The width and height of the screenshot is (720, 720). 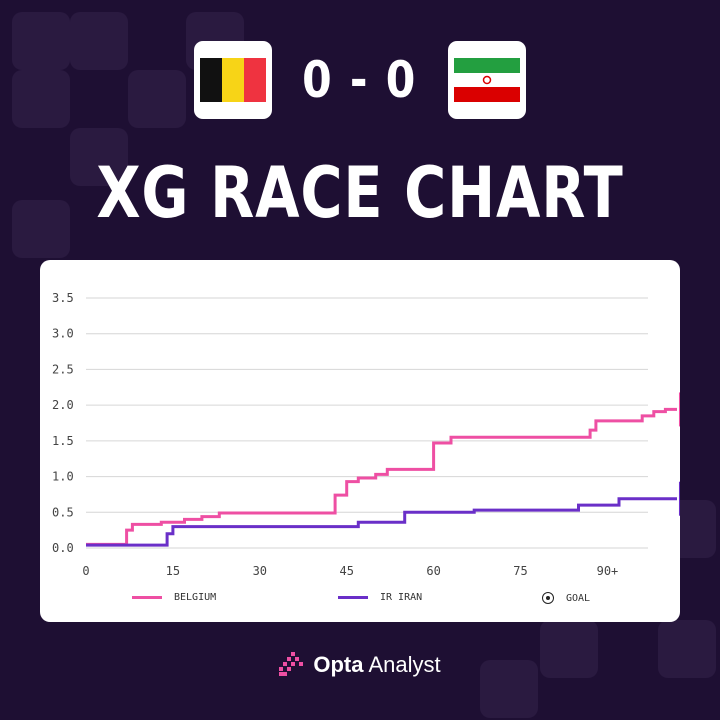 I want to click on legend-item-goal: GOAL, so click(x=566, y=598).